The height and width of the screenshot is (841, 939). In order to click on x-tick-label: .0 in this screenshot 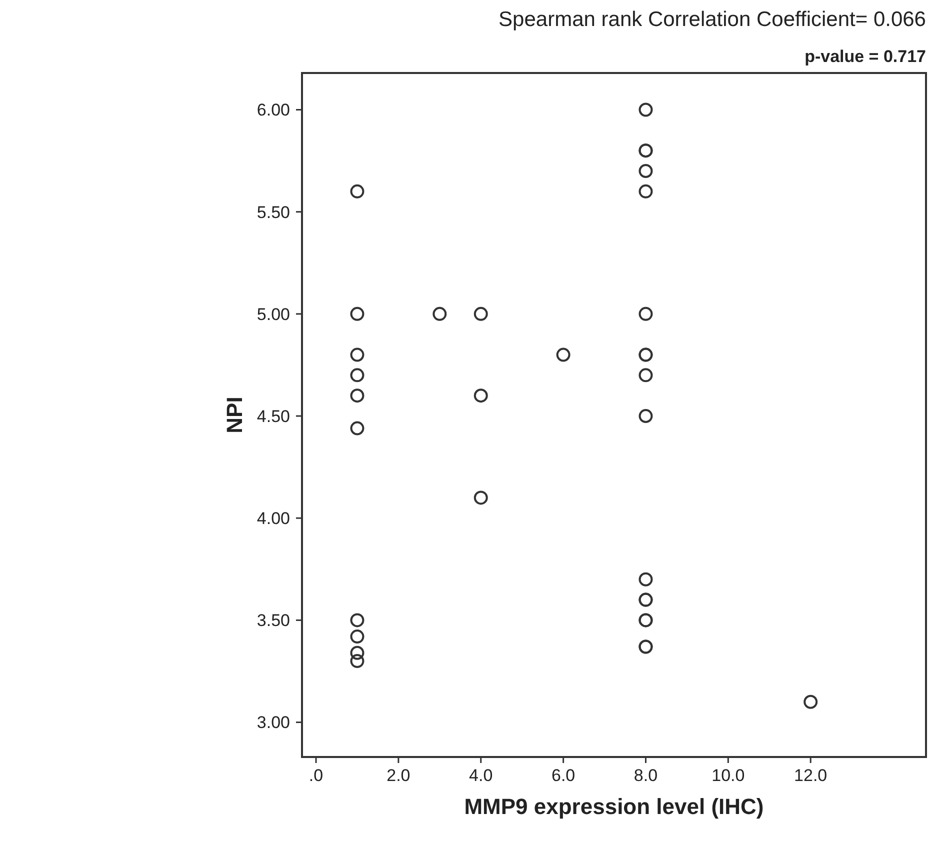, I will do `click(316, 775)`.